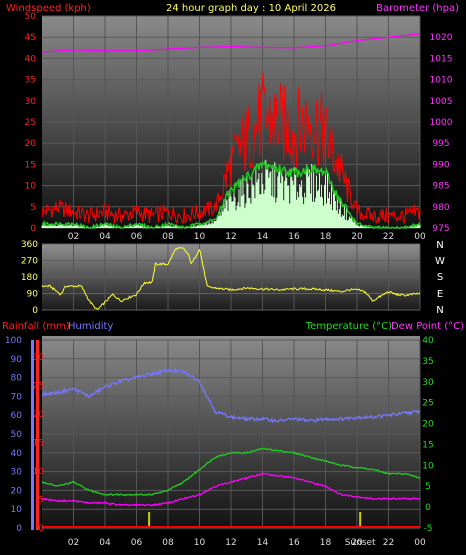 This screenshot has width=466, height=555. Describe the element at coordinates (231, 489) in the screenshot. I see `dewpoint-series` at that location.